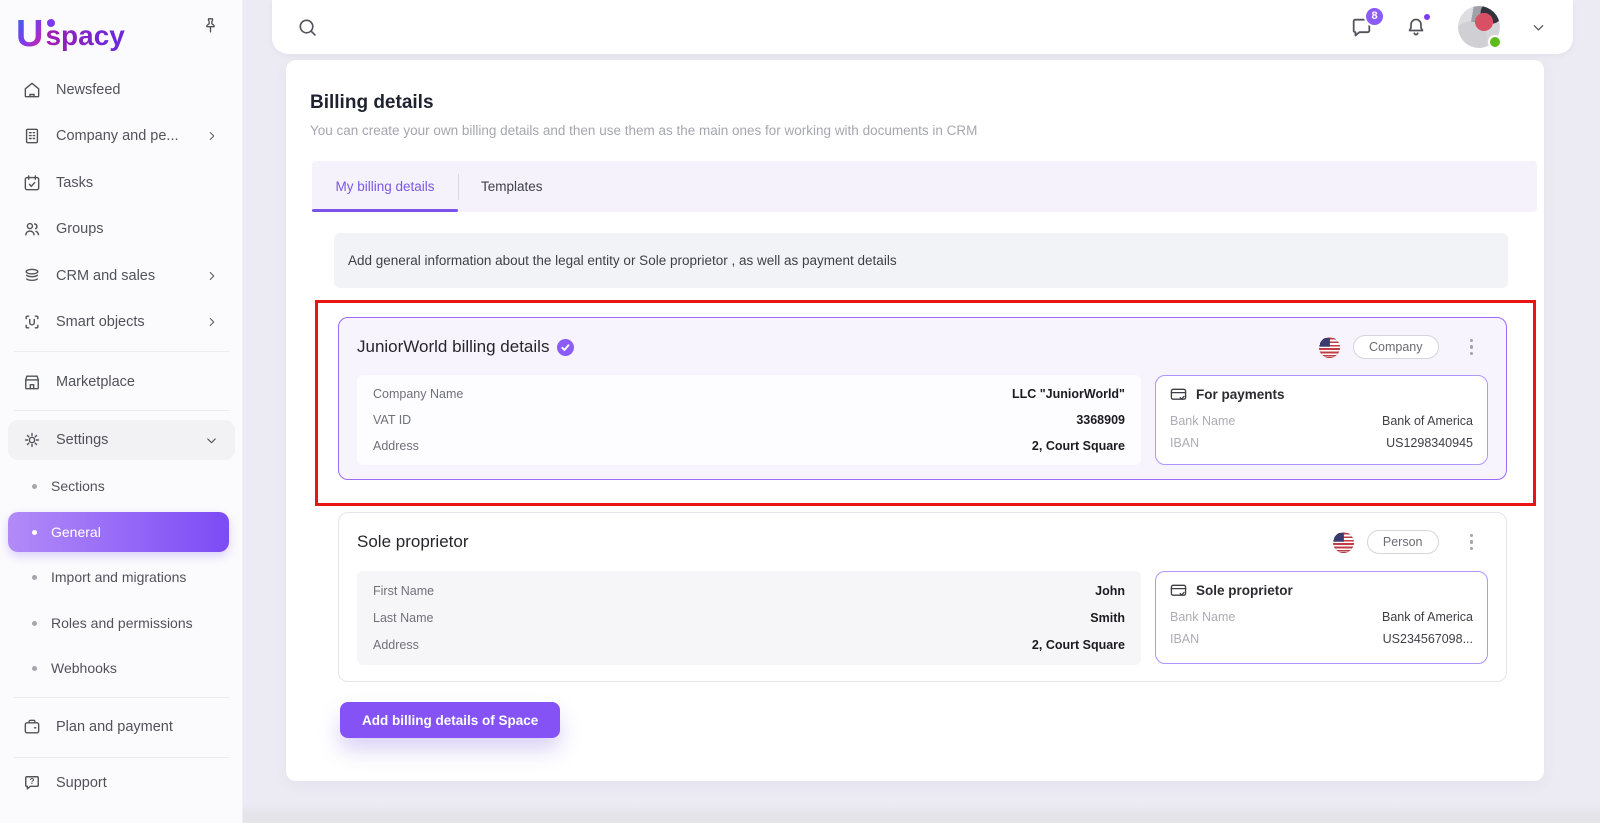  What do you see at coordinates (403, 617) in the screenshot?
I see `field-label: Last Name` at bounding box center [403, 617].